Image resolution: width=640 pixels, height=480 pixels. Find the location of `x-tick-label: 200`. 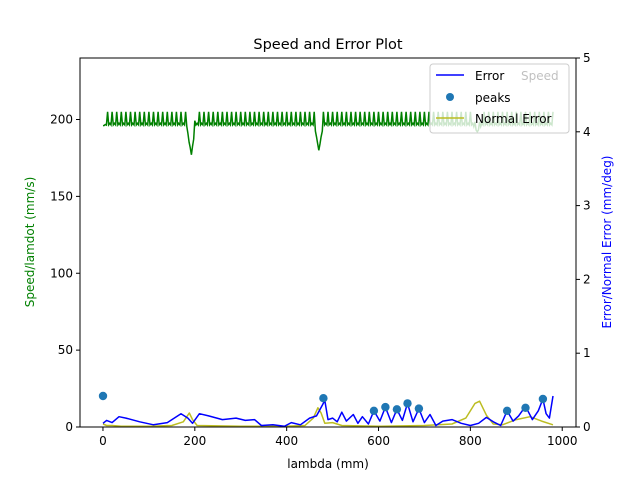

x-tick-label: 200 is located at coordinates (194, 441).